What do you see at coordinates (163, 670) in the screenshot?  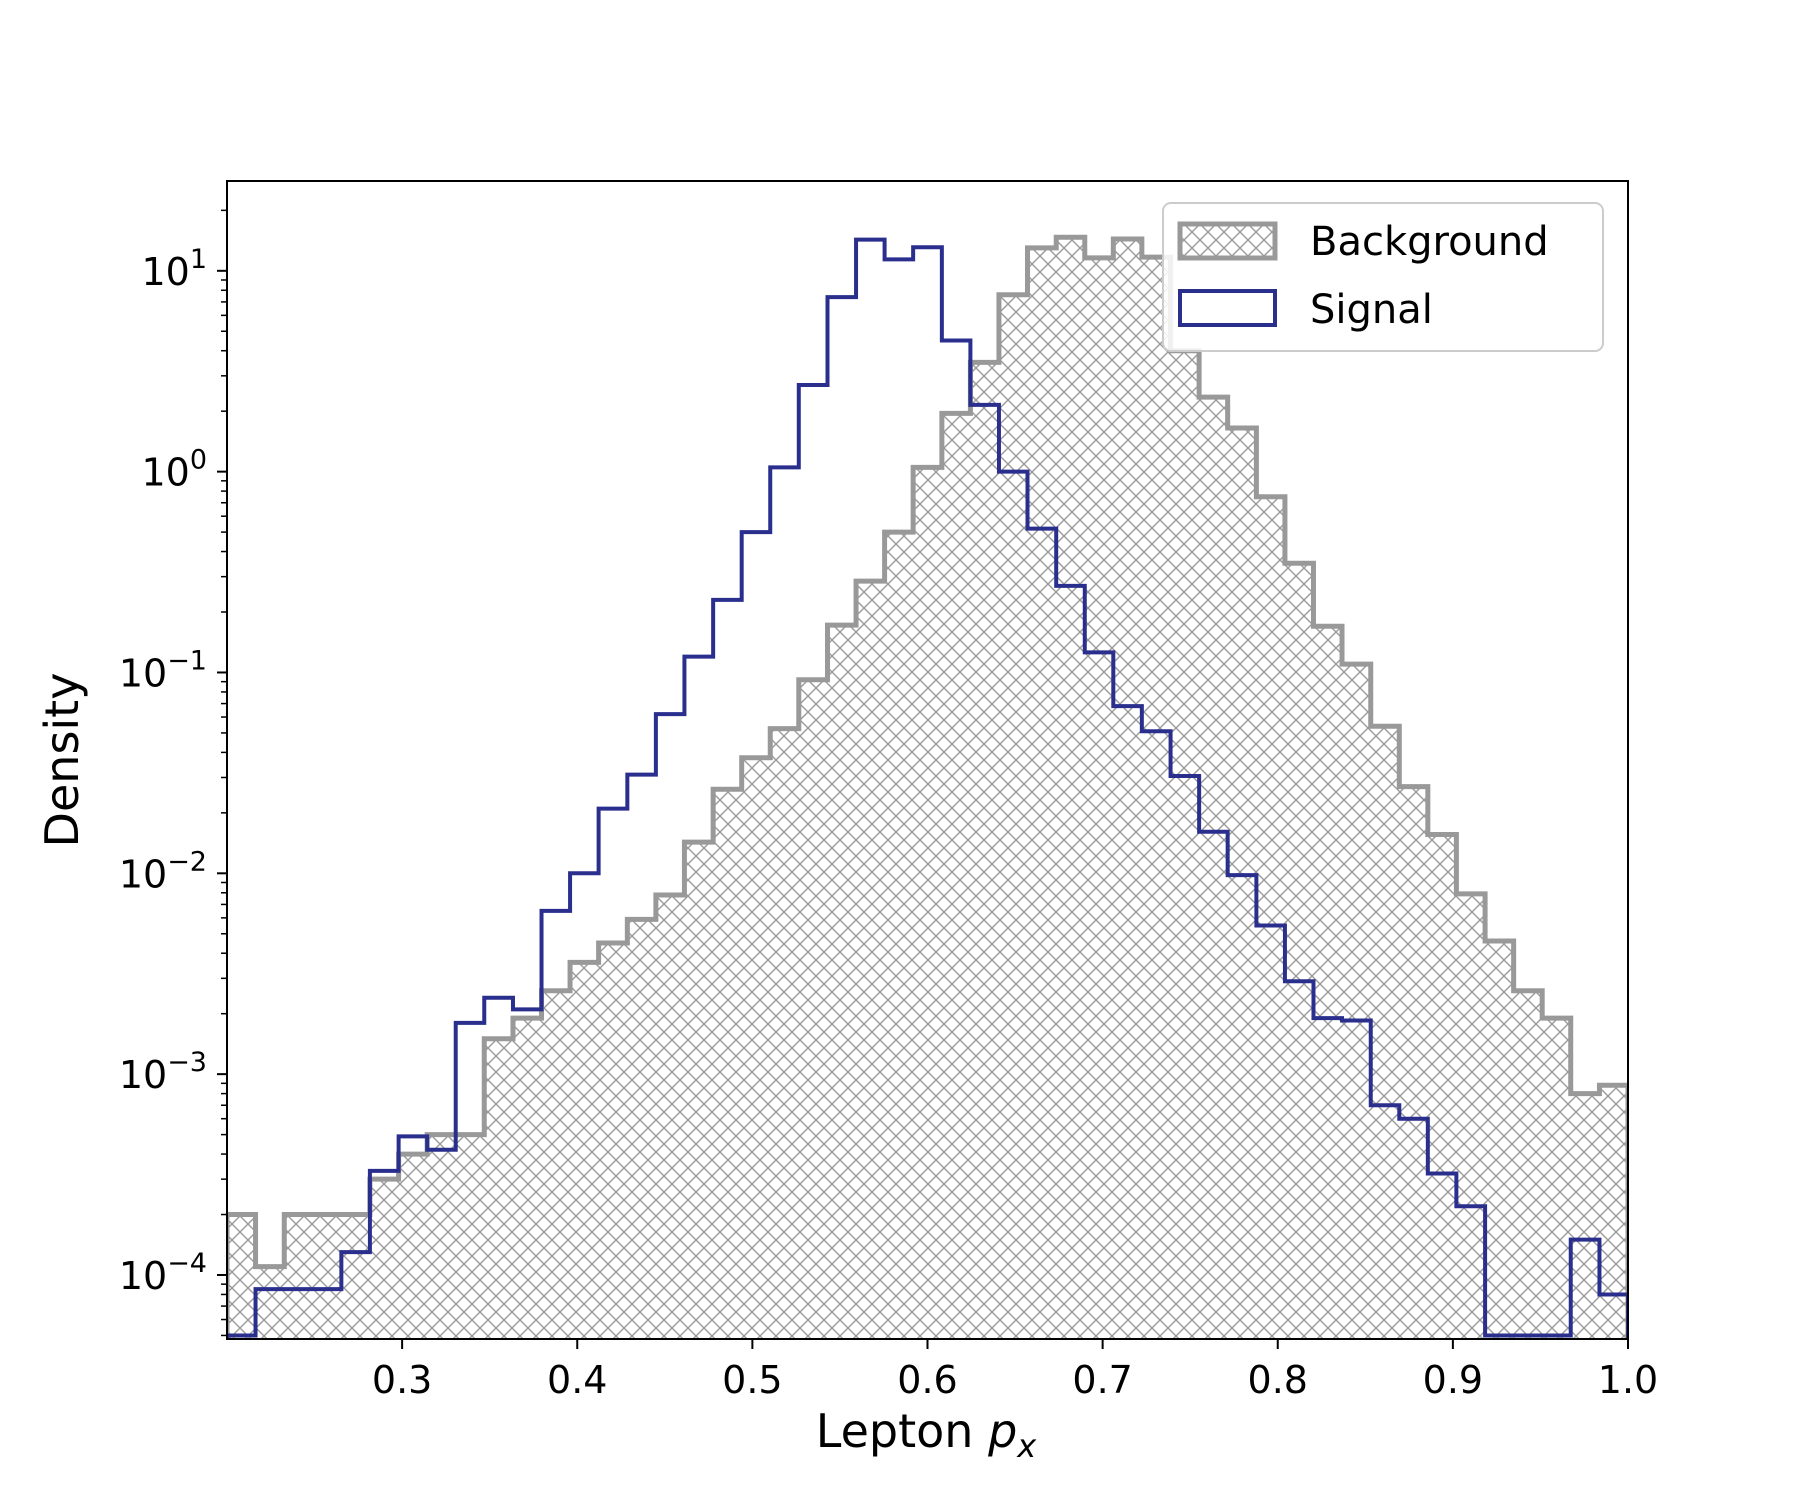 I see `y-tick-label: 10⁻¹` at bounding box center [163, 670].